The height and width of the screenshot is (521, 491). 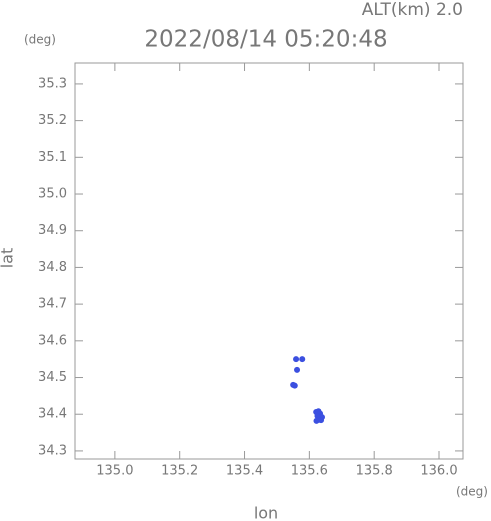 What do you see at coordinates (52, 450) in the screenshot?
I see `y-tick-label: 34.3` at bounding box center [52, 450].